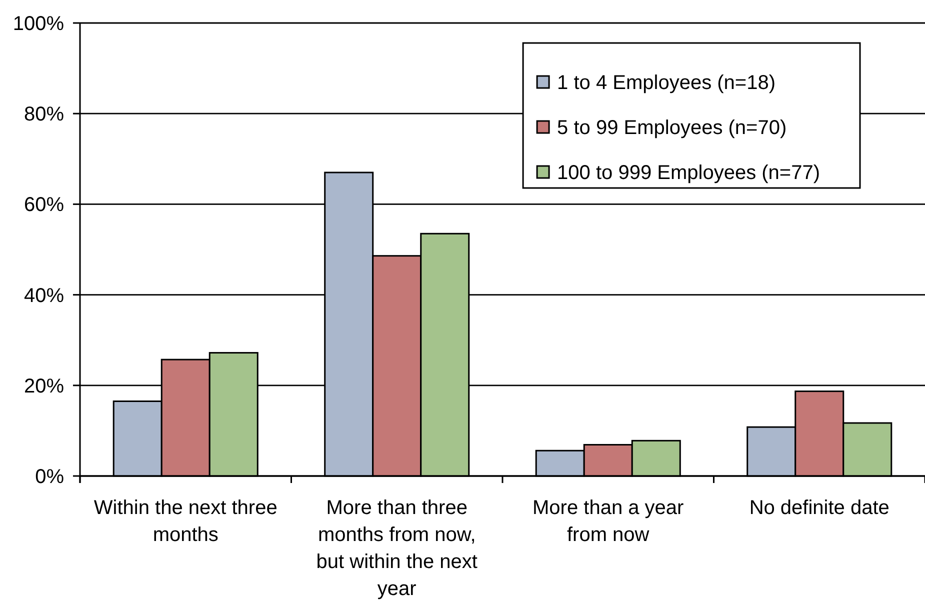 The image size is (925, 609). What do you see at coordinates (44, 295) in the screenshot?
I see `y-tick-label: 40%` at bounding box center [44, 295].